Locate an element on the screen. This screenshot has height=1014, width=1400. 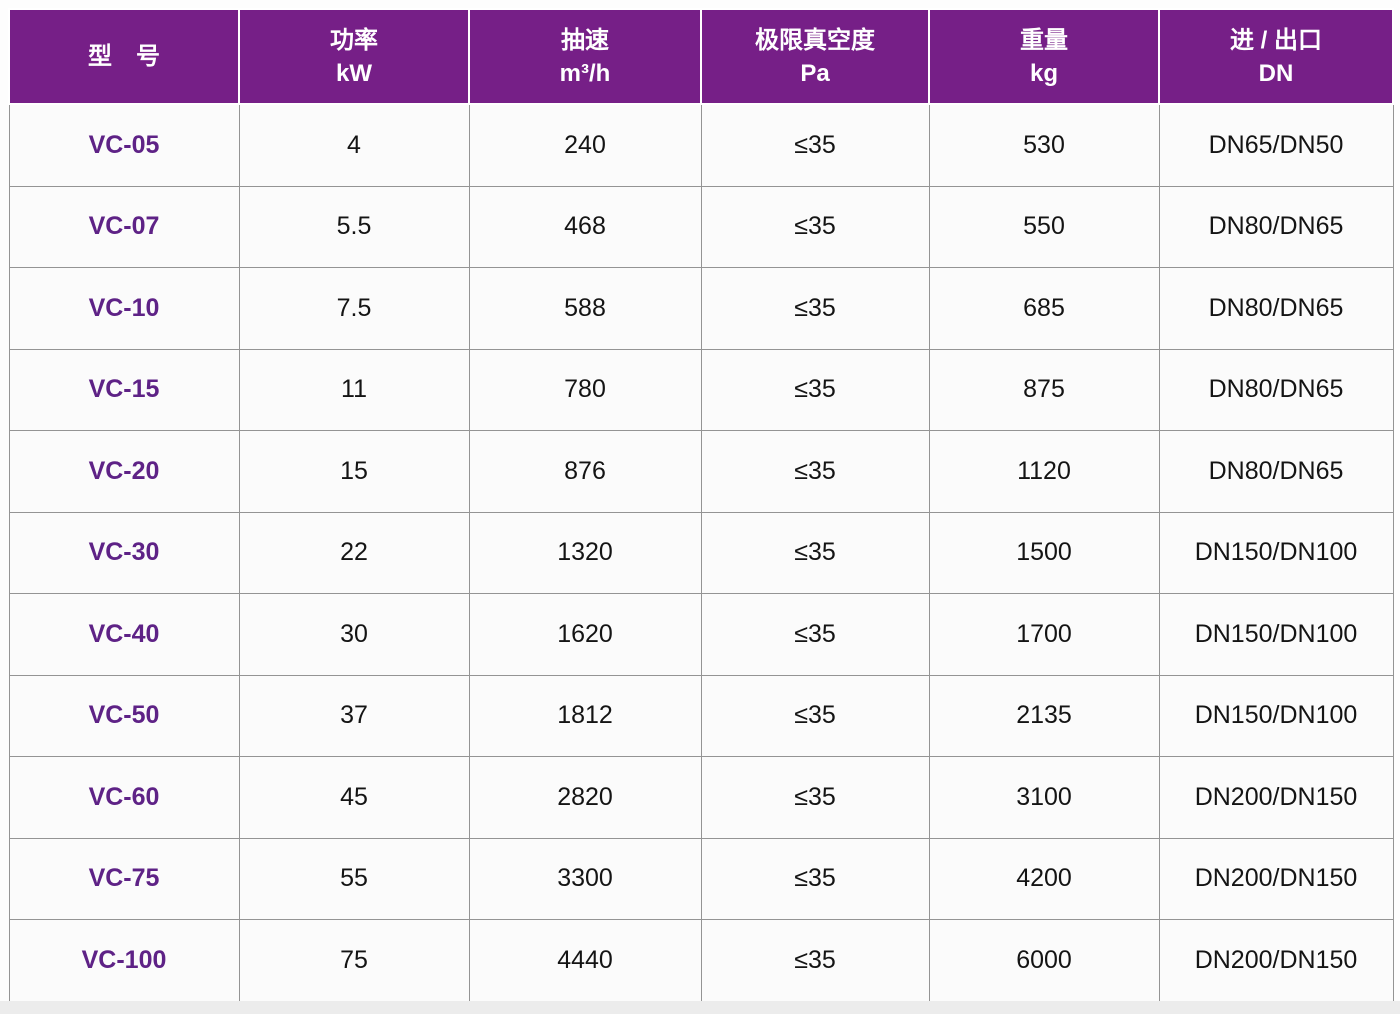
header-power: 功率 kW is located at coordinates (354, 56).